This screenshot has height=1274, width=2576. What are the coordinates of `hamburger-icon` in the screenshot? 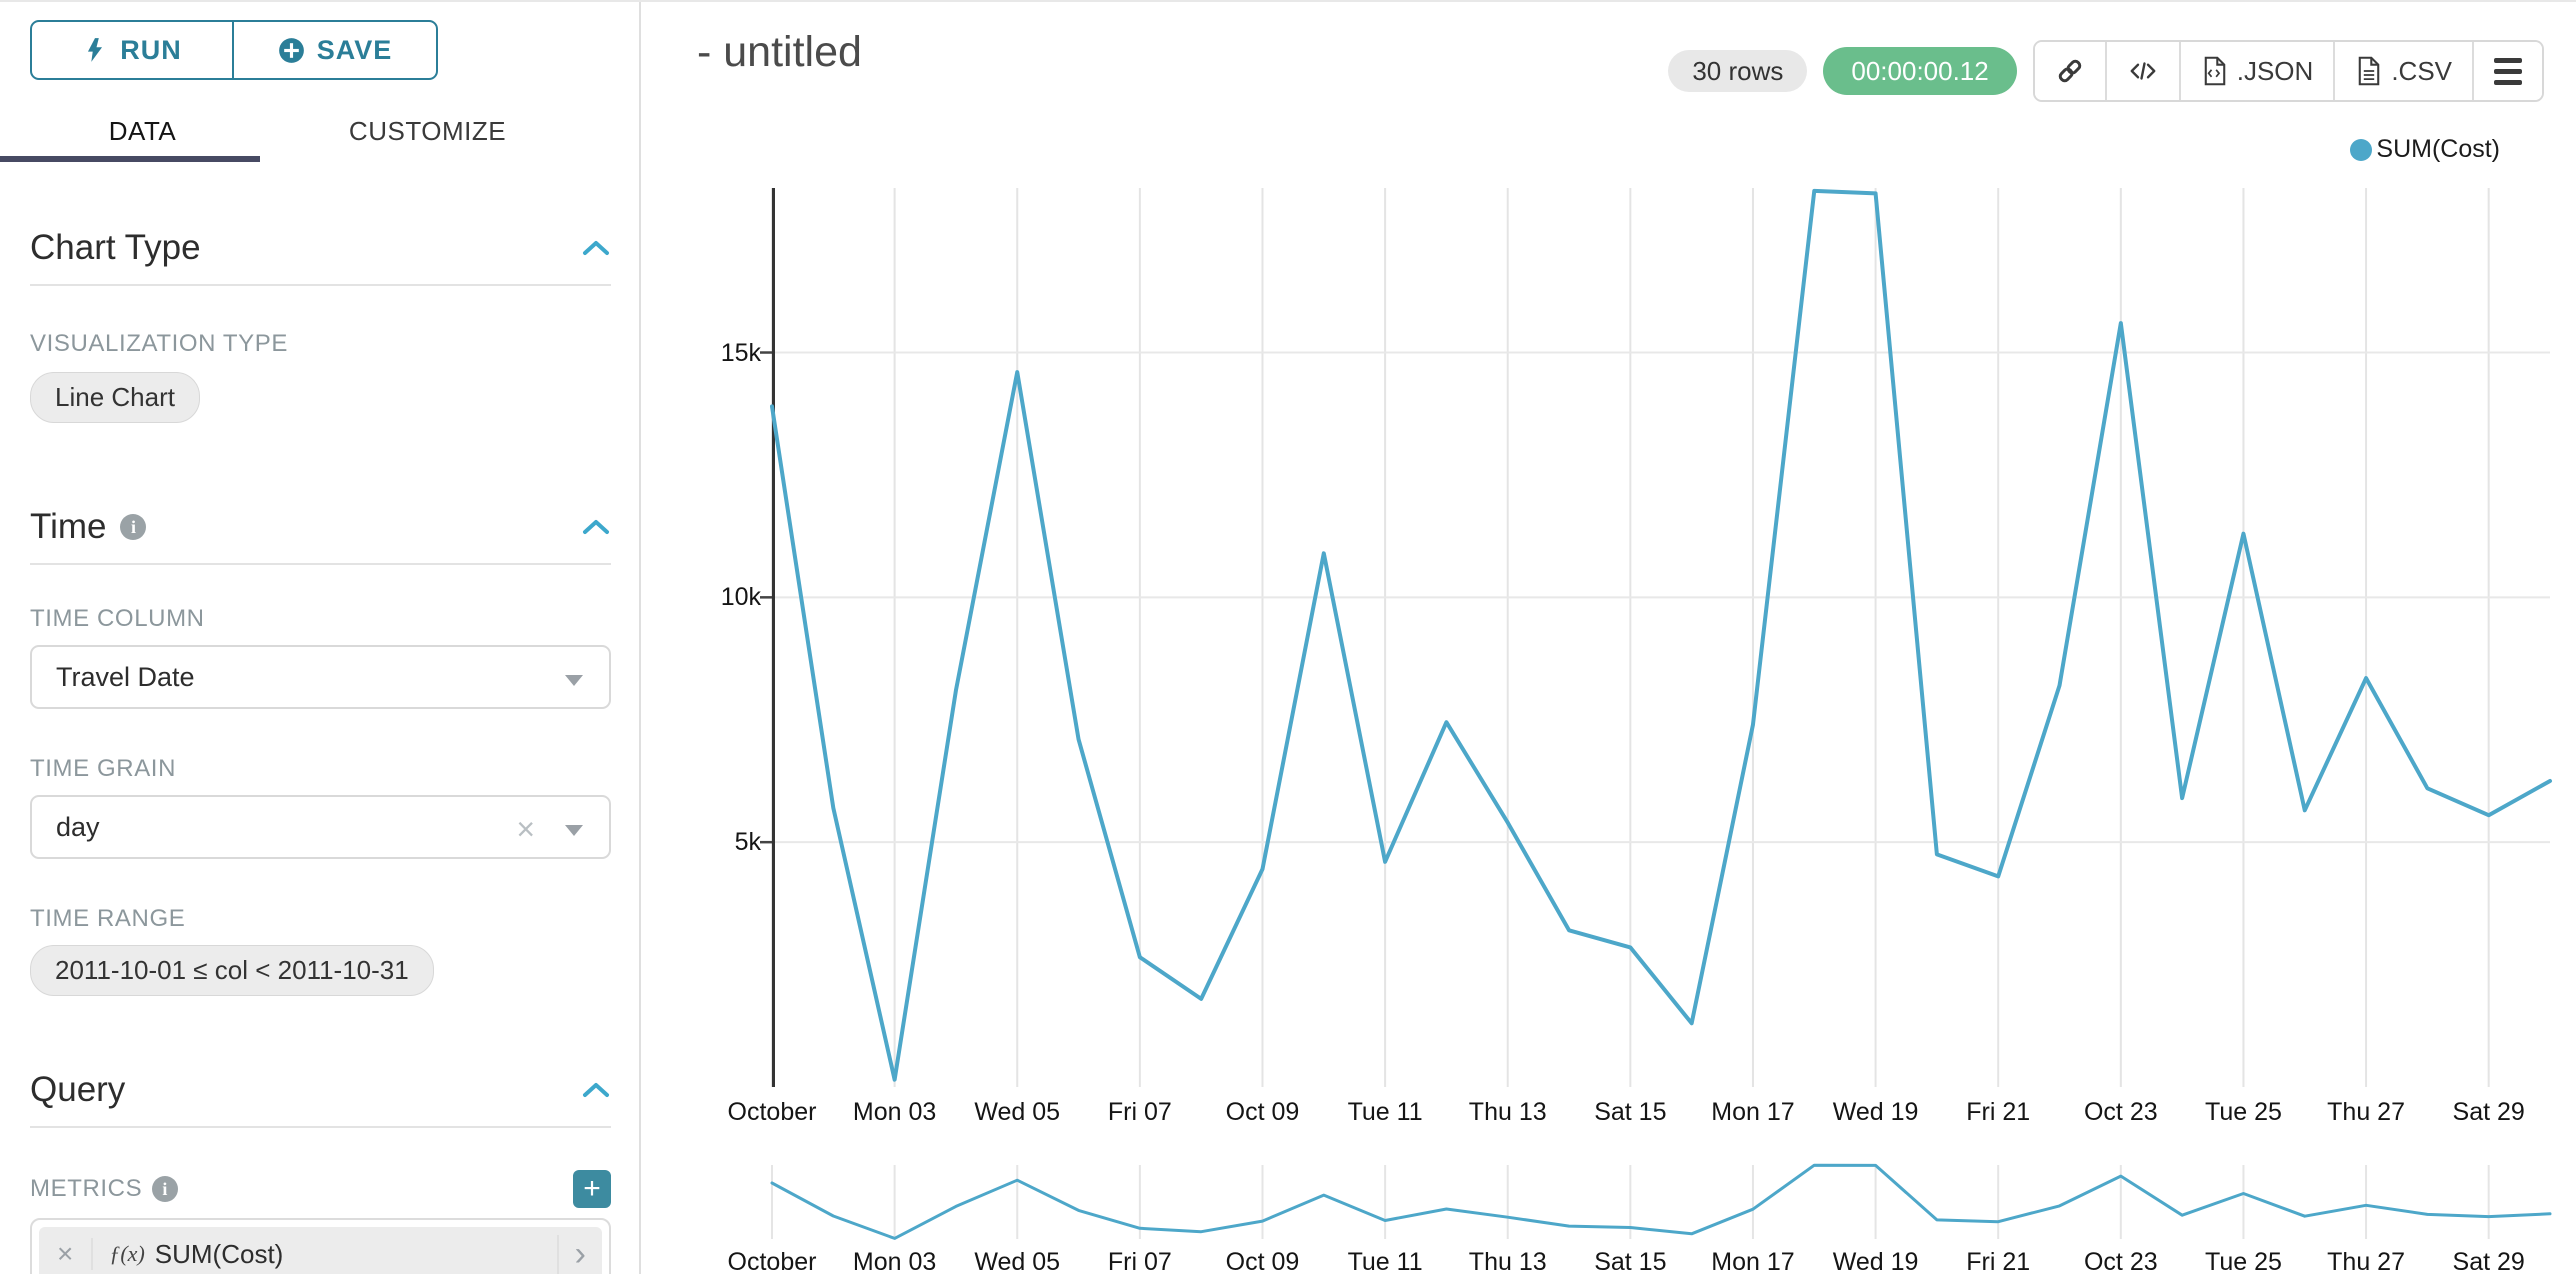 It's located at (2508, 71).